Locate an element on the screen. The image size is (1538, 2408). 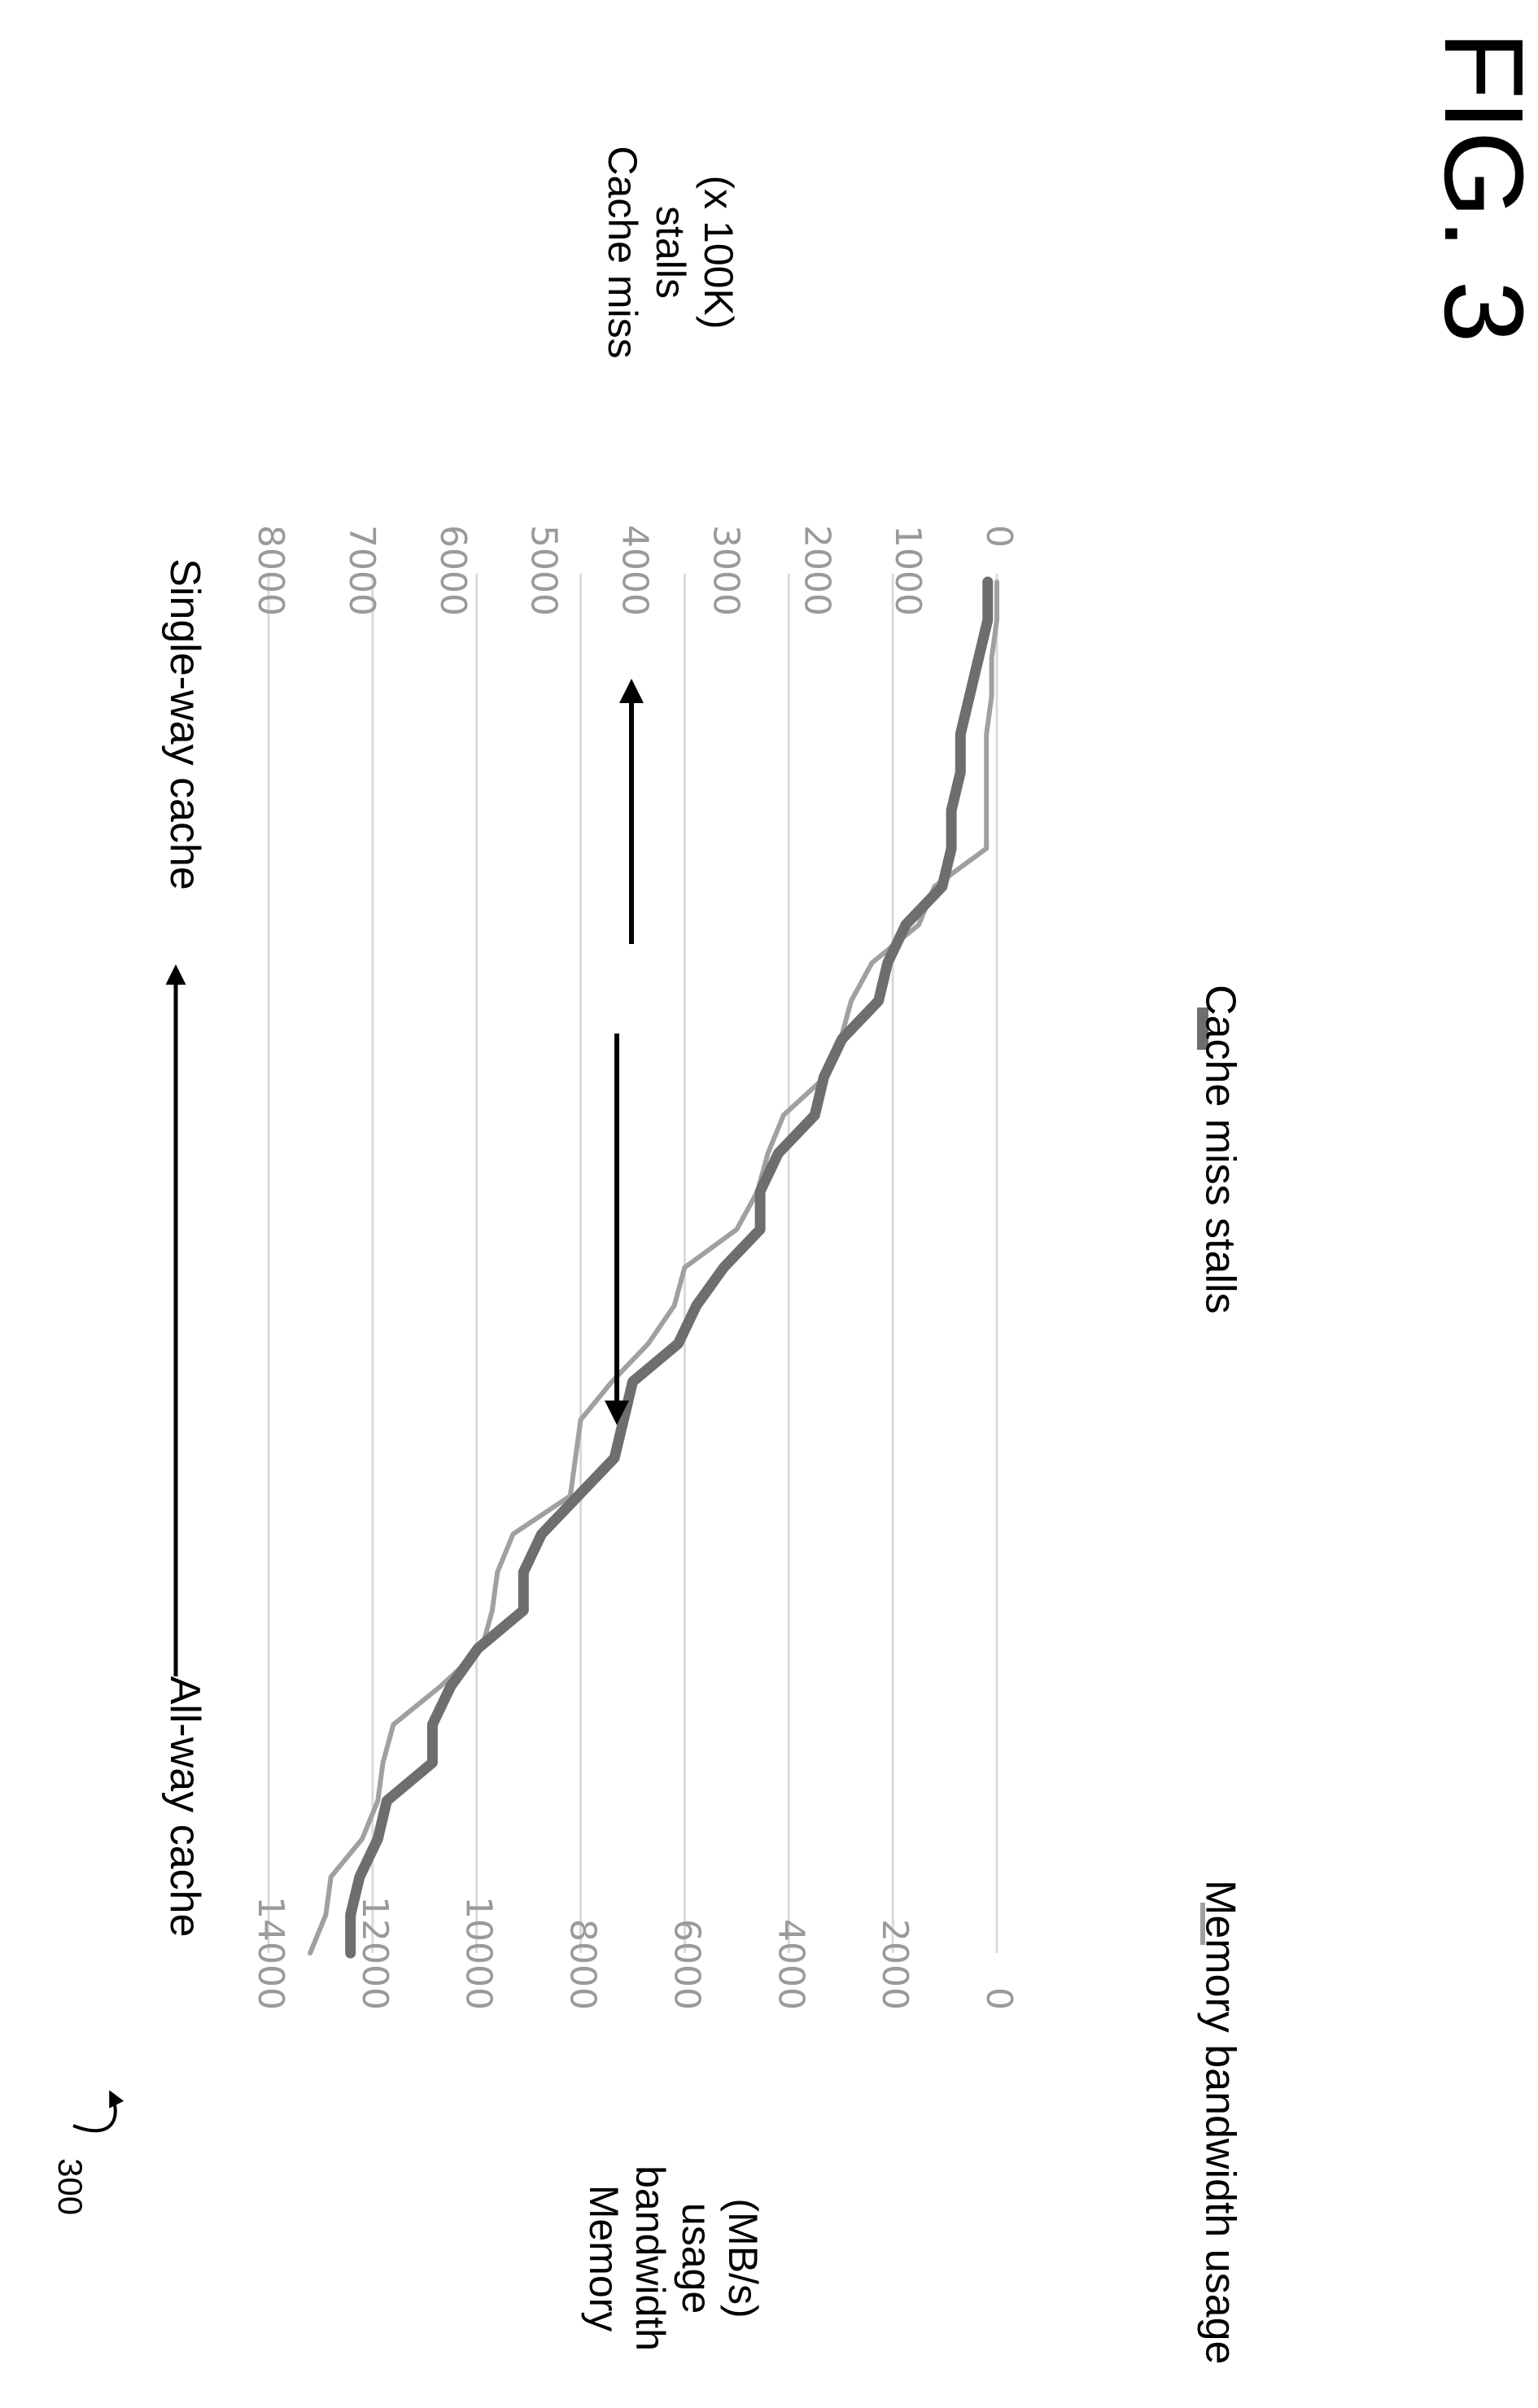
primary-axis-title: Memory bandwidth usage (MB/s) is located at coordinates (674, 2258).